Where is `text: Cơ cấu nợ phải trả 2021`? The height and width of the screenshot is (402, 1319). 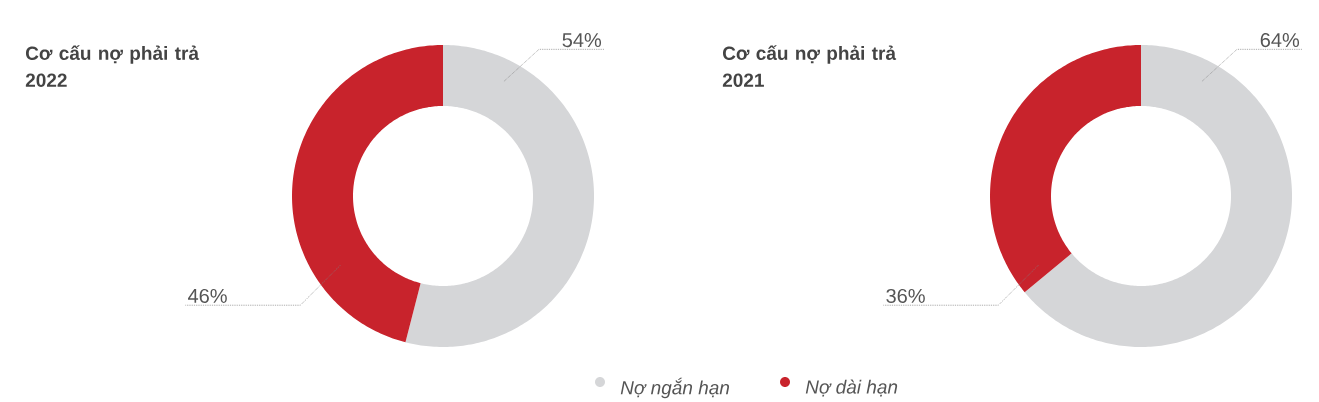
text: Cơ cấu nợ phải trả 2021 is located at coordinates (809, 66).